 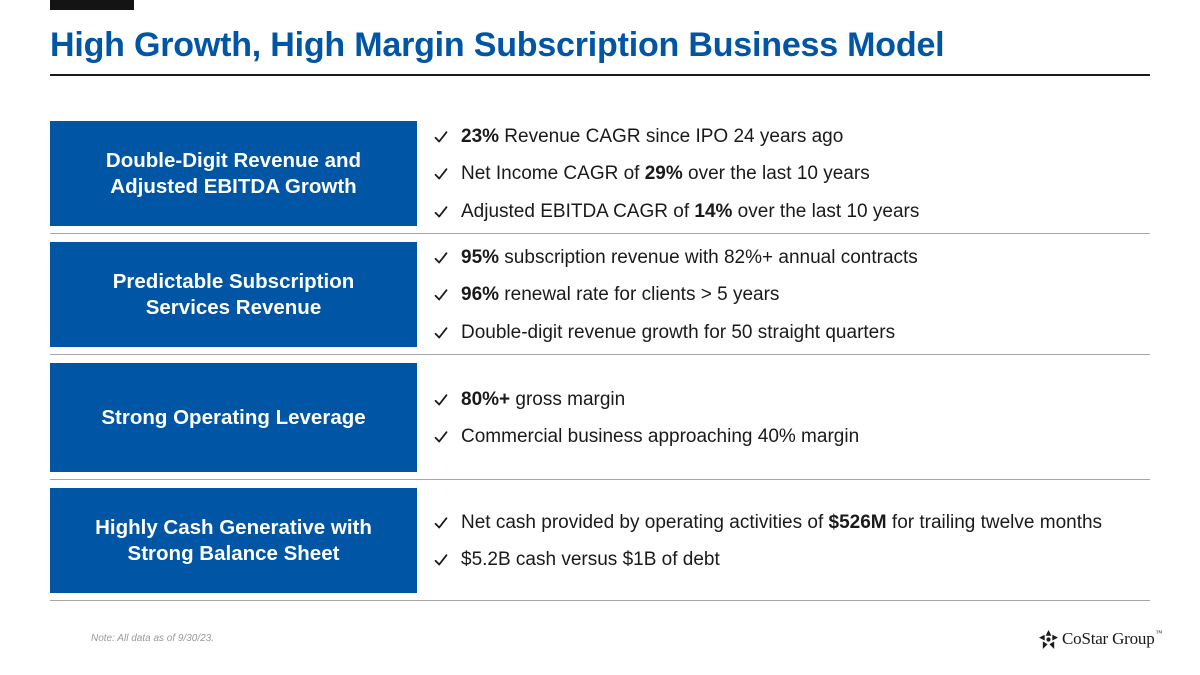 What do you see at coordinates (92, 5) in the screenshot?
I see `top-accent-bar` at bounding box center [92, 5].